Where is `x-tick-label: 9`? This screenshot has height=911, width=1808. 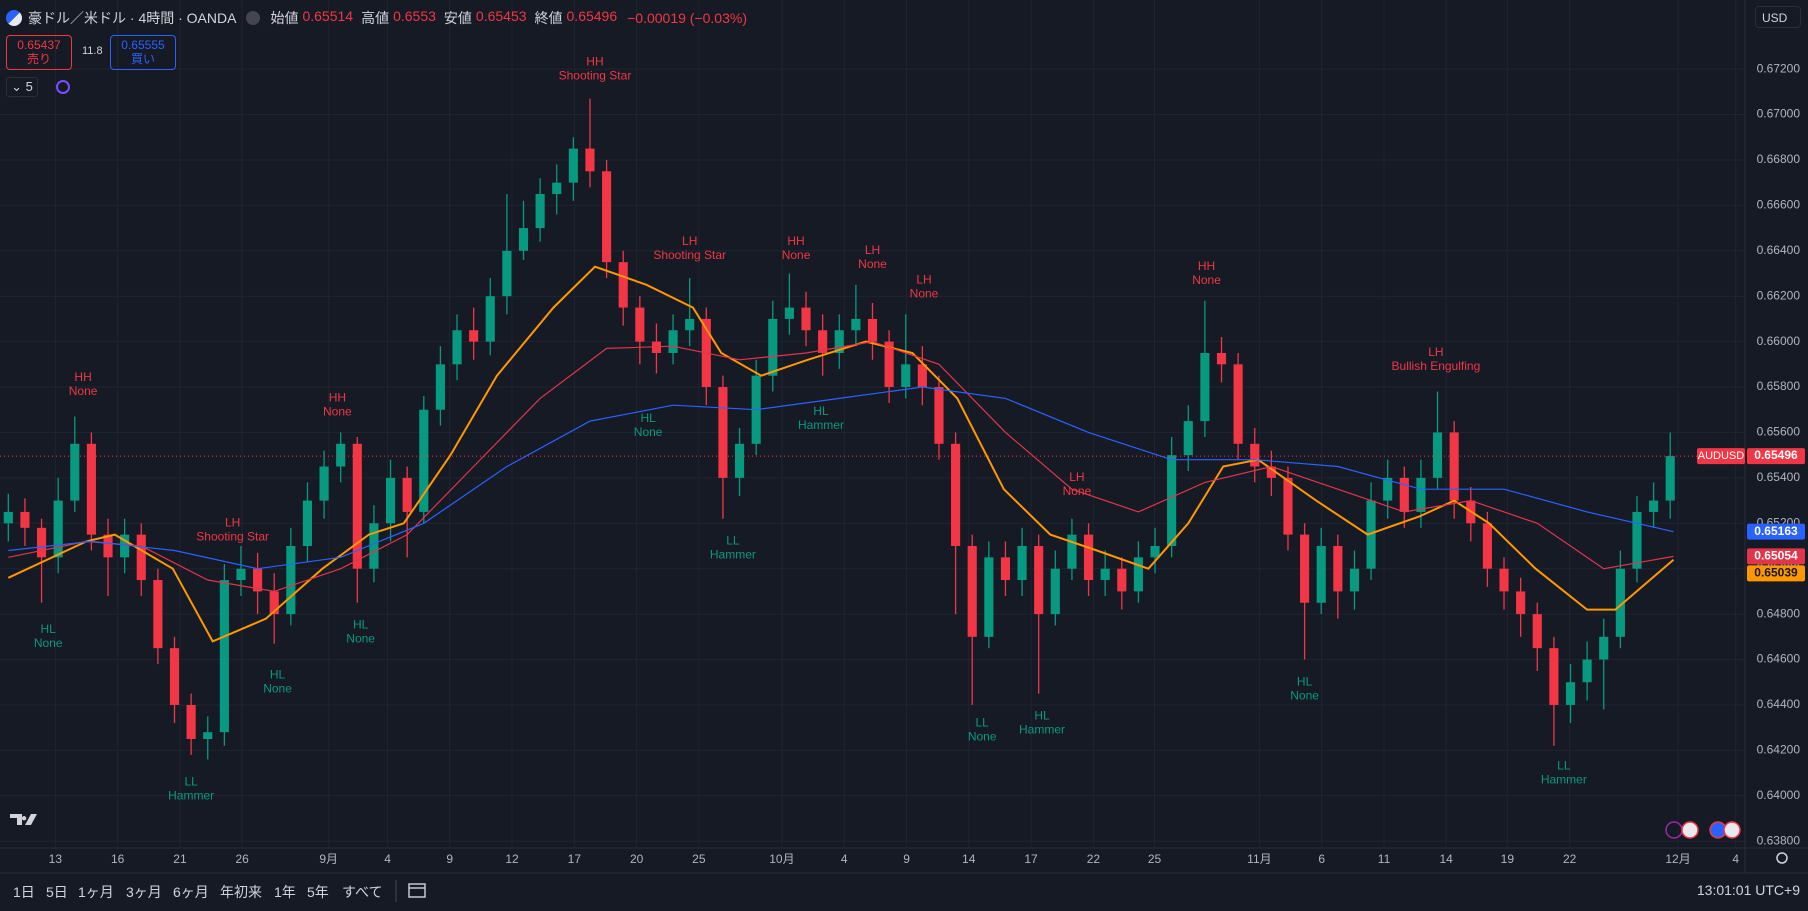 x-tick-label: 9 is located at coordinates (449, 859).